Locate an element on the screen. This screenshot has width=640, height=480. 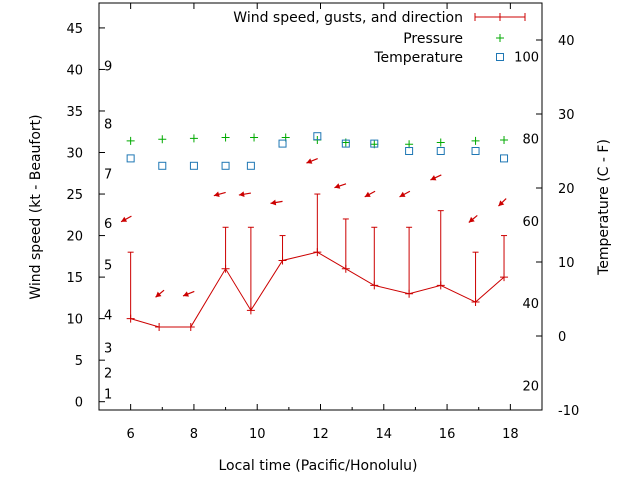
y-right-tick-label-5: 40 is located at coordinates (566, 41).